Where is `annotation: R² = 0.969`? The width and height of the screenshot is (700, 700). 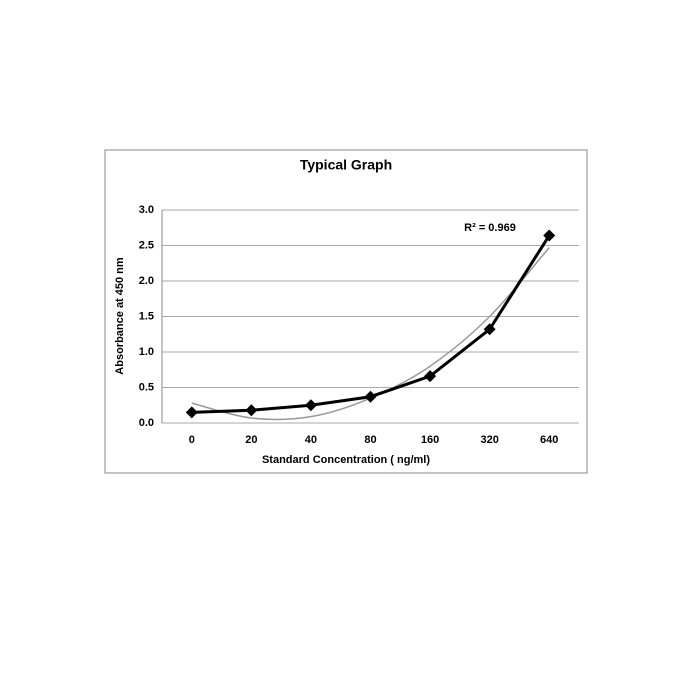
annotation: R² = 0.969 is located at coordinates (490, 228).